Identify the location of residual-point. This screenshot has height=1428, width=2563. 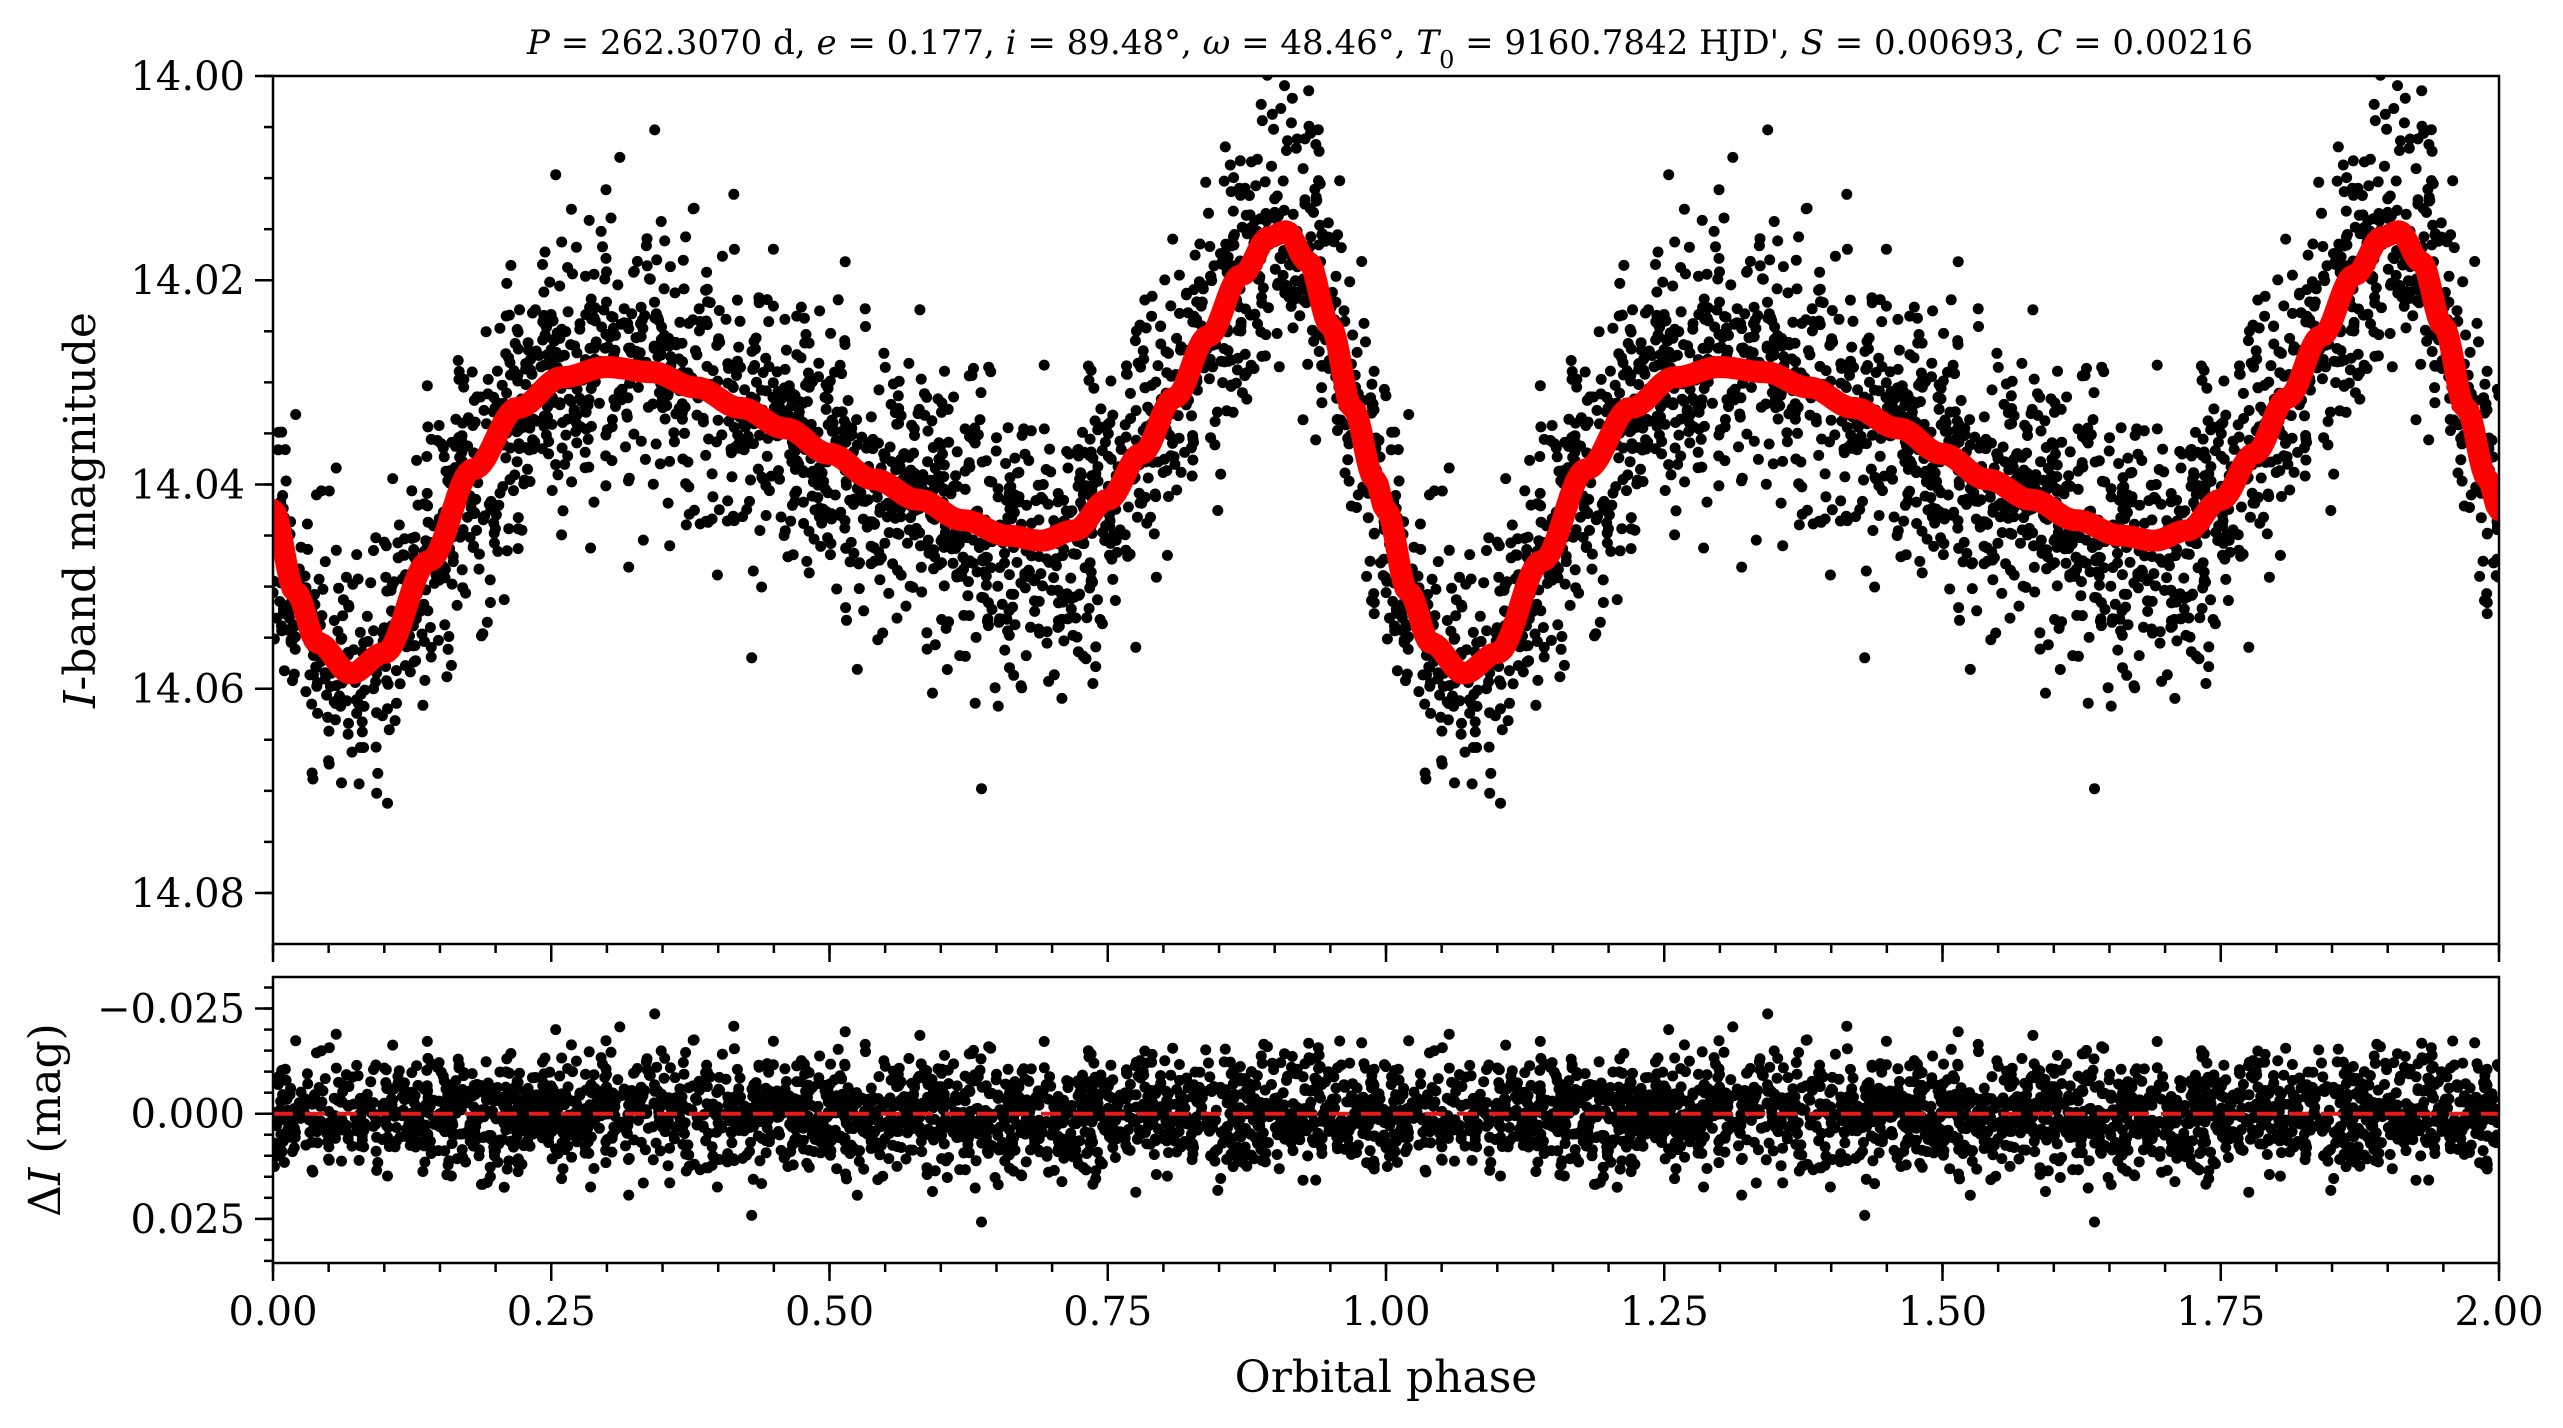
(976, 1161).